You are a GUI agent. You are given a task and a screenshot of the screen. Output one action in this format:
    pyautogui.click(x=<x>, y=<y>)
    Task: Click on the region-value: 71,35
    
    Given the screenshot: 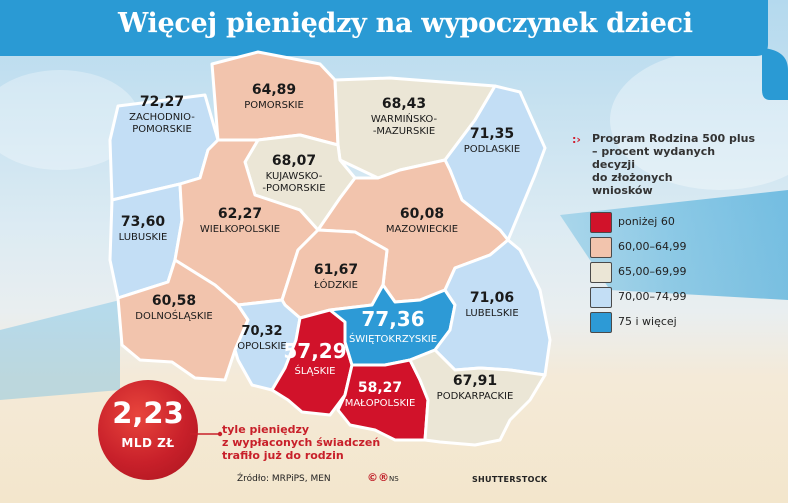 What is the action you would take?
    pyautogui.click(x=492, y=134)
    